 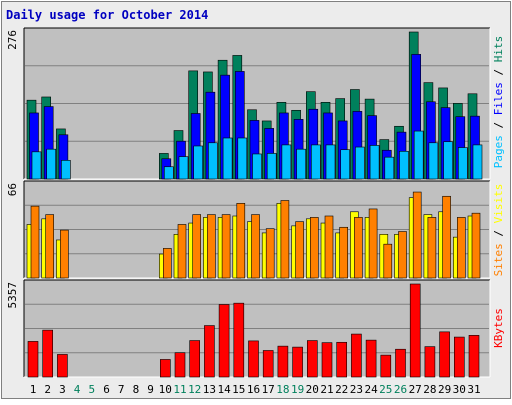 I want to click on x-tick-label-day-11: 11, so click(x=179, y=389).